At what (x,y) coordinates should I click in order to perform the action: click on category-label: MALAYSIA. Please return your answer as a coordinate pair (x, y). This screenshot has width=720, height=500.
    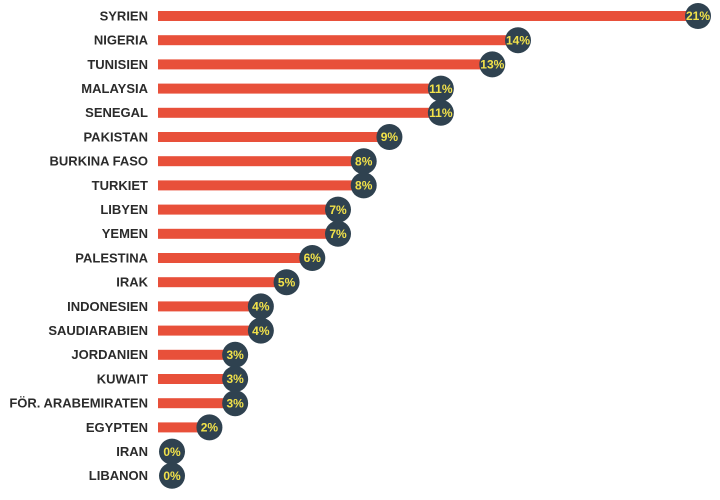
    Looking at the image, I should click on (114, 88).